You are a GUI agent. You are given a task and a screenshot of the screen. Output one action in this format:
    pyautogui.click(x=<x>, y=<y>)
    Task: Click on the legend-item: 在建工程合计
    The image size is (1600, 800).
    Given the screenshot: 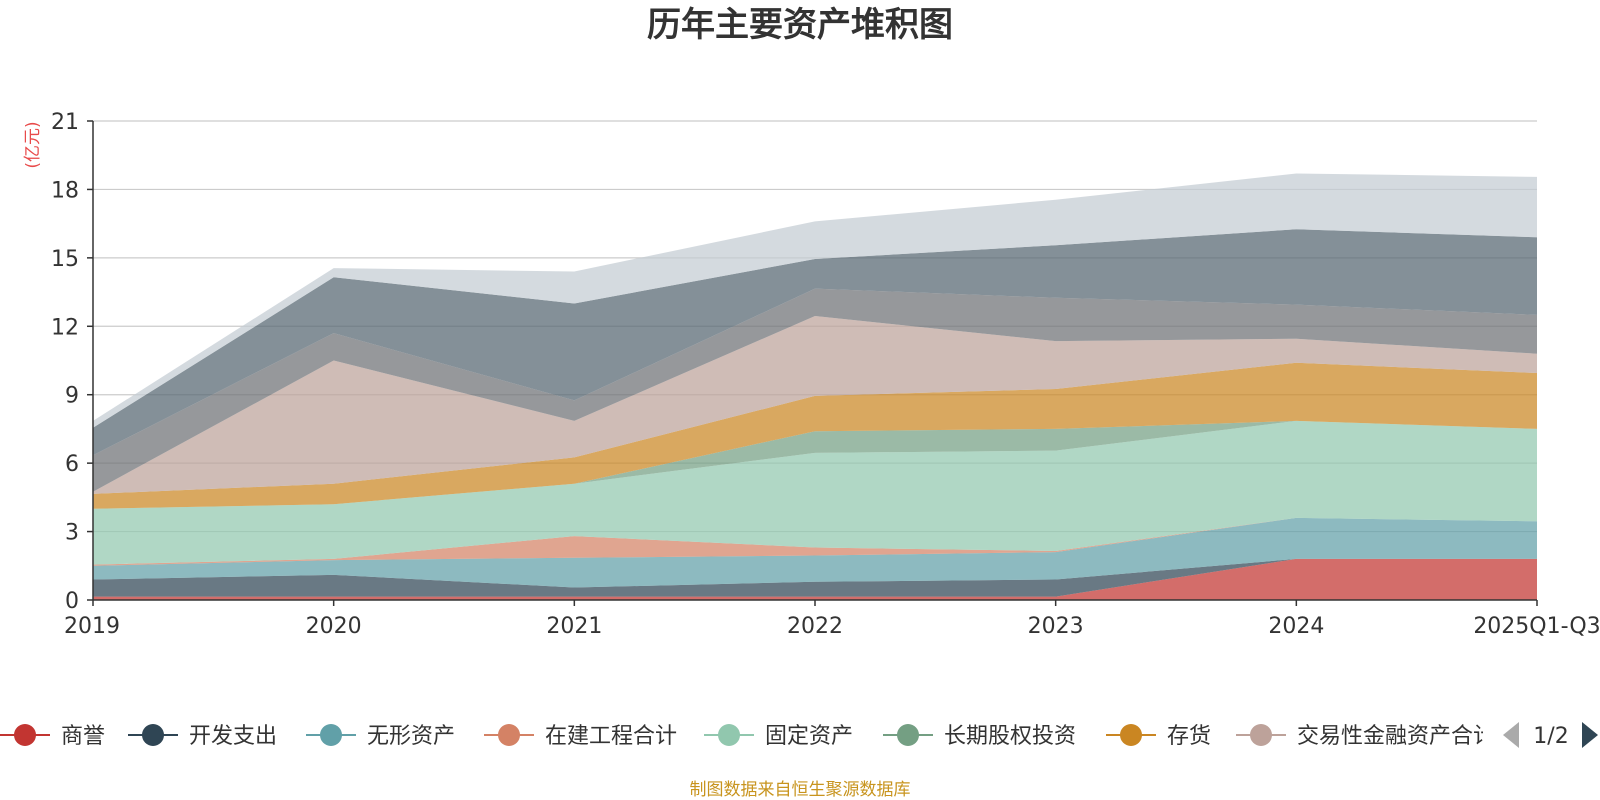 What is the action you would take?
    pyautogui.click(x=580, y=736)
    